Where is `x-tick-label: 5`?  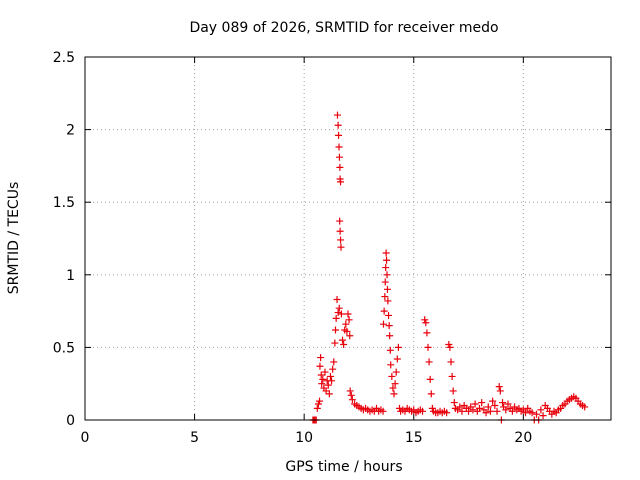
x-tick-label: 5 is located at coordinates (194, 438).